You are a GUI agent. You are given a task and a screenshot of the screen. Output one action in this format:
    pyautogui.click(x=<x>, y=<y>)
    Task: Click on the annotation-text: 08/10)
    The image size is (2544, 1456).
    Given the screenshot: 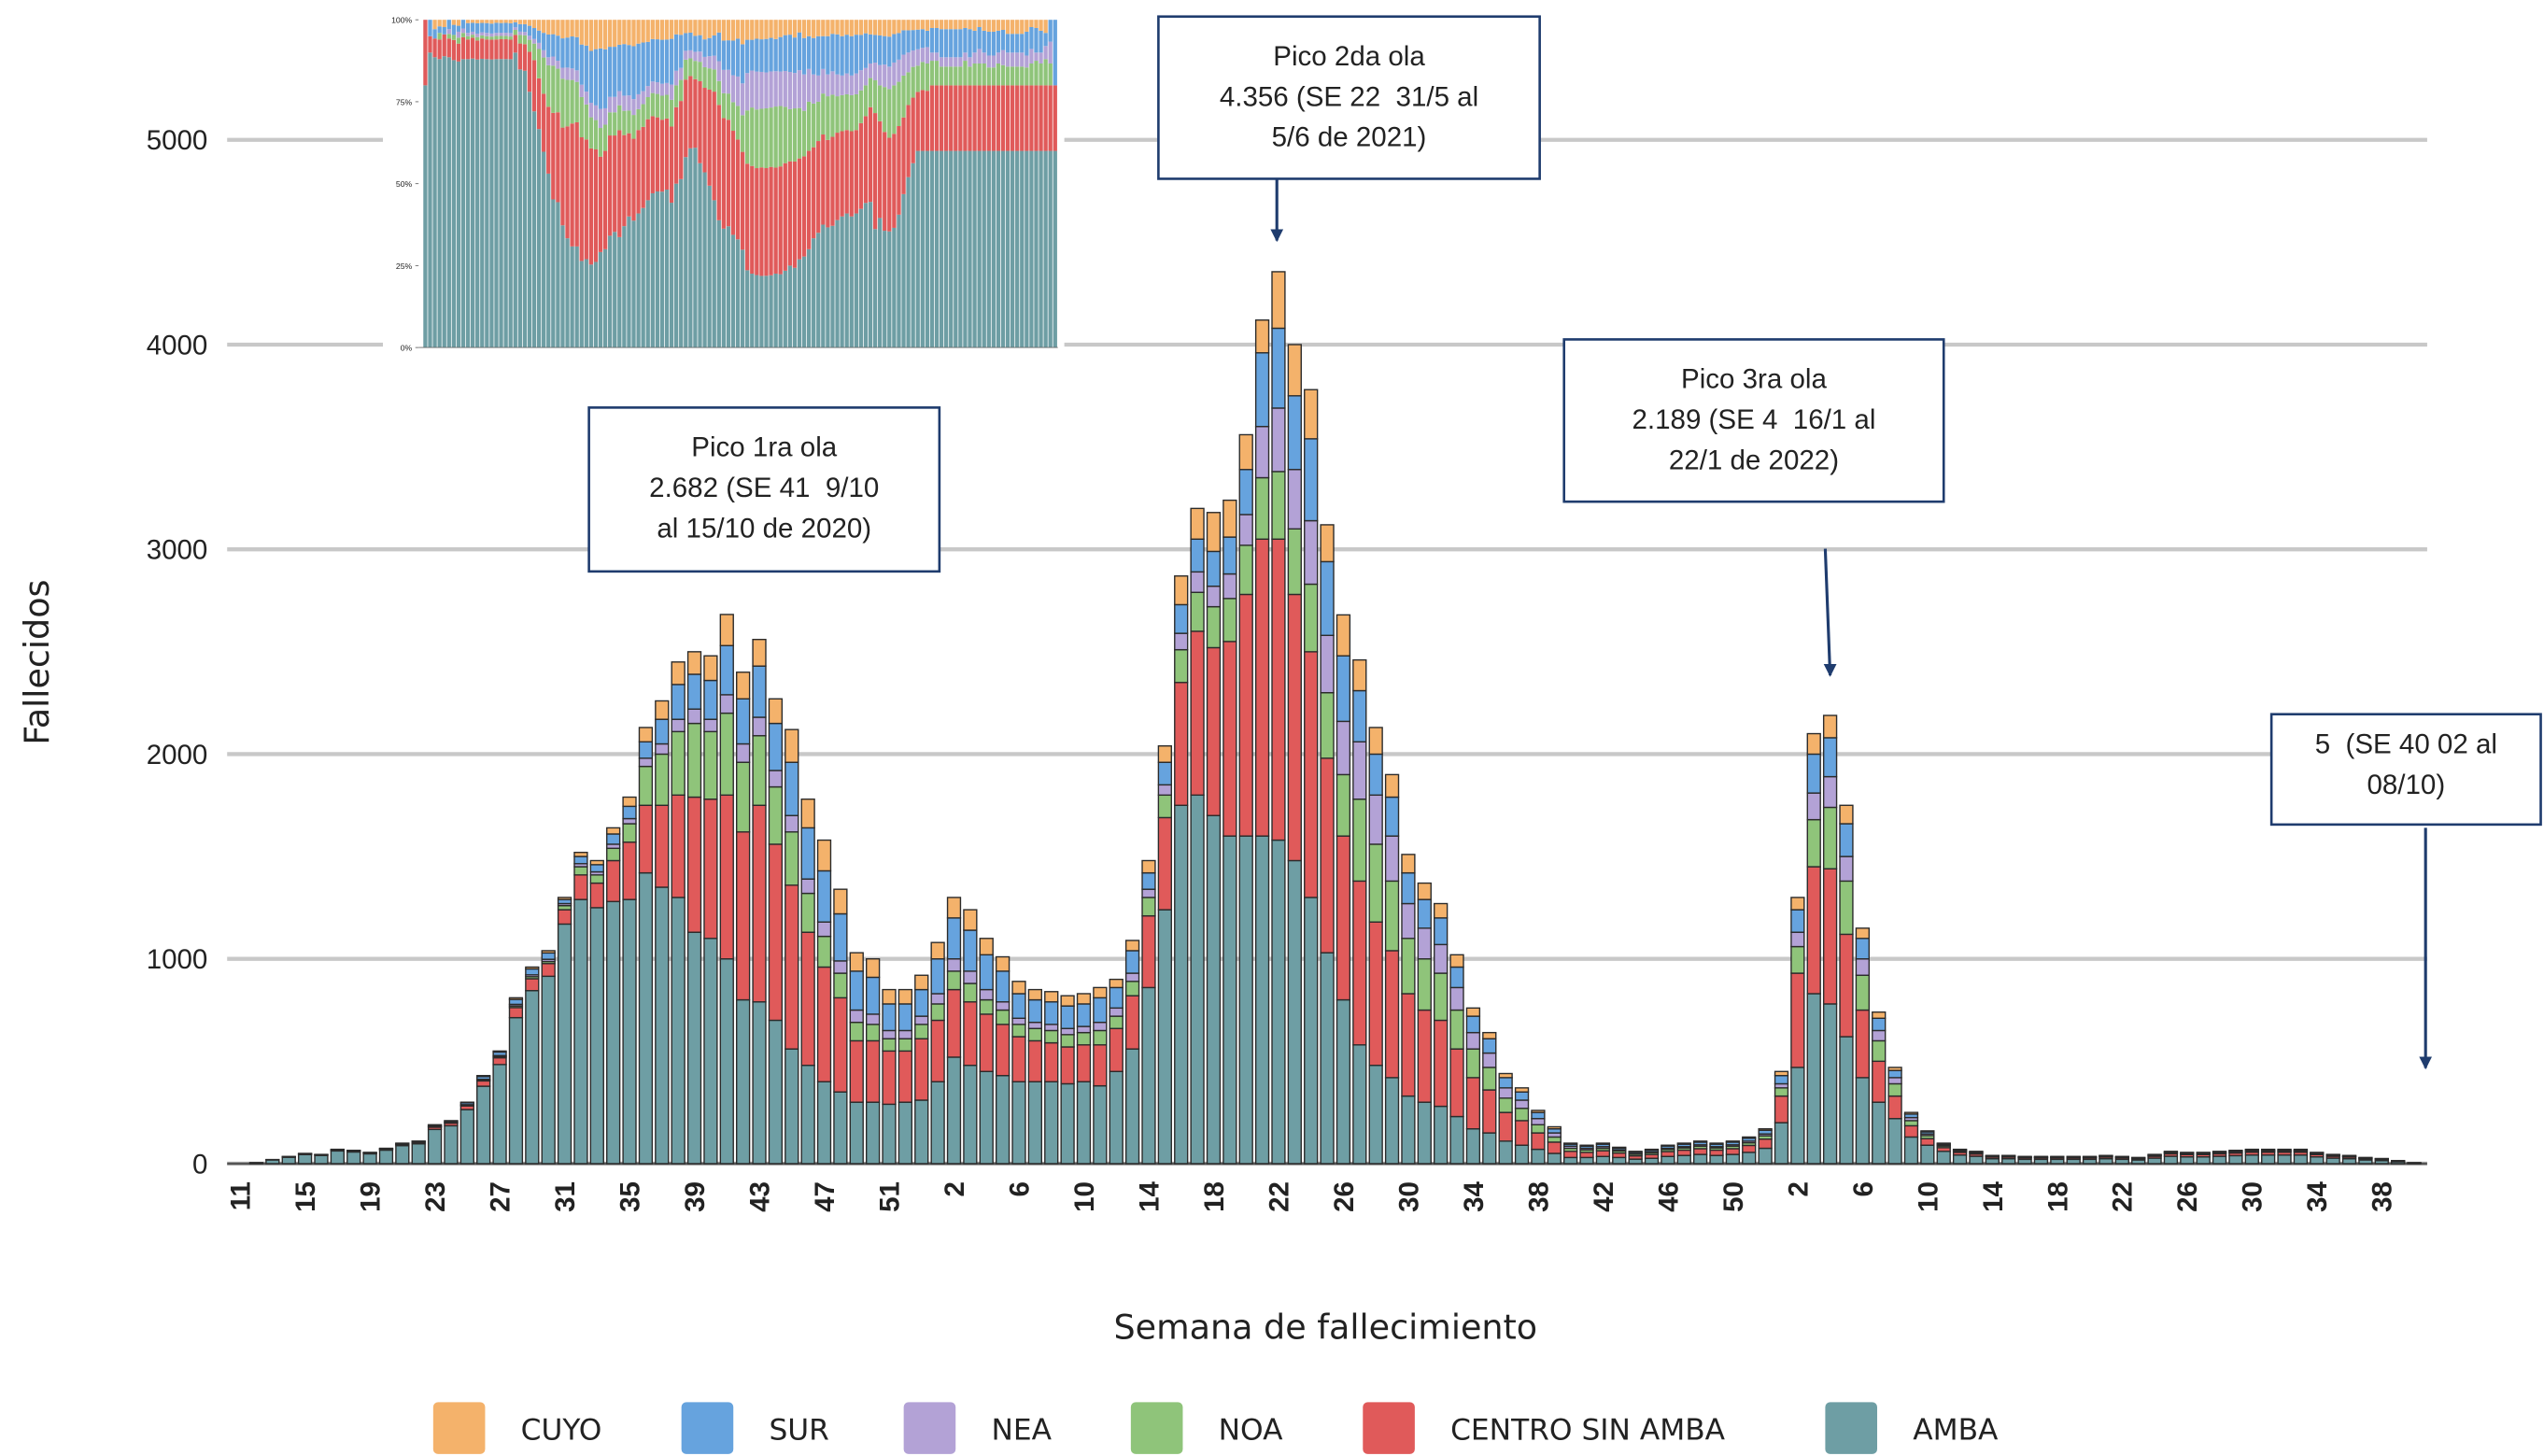 What is the action you would take?
    pyautogui.click(x=2406, y=785)
    